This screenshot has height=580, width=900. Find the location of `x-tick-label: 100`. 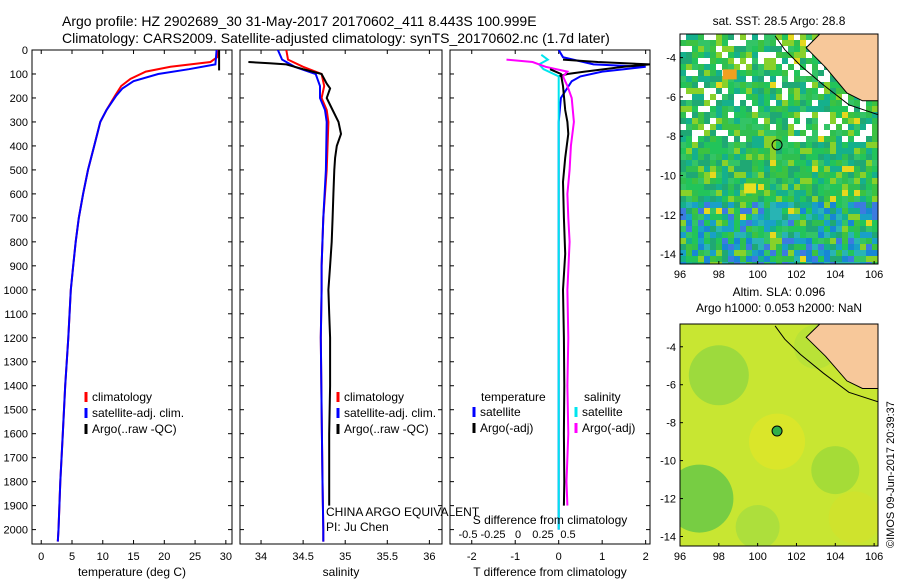

x-tick-label: 100 is located at coordinates (757, 557).